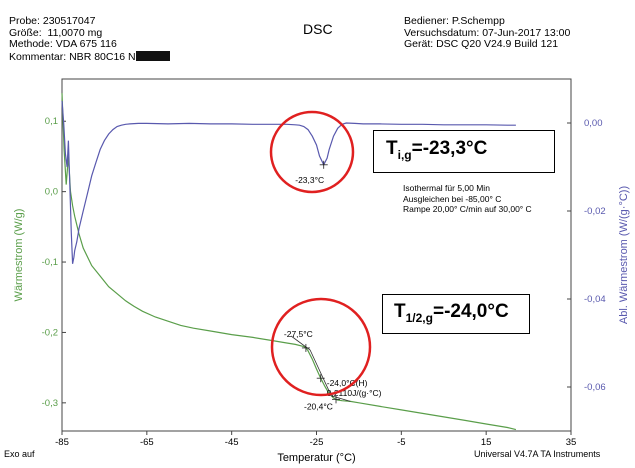  I want to click on size-line: Größe: 11,0070 mg, so click(56, 32).